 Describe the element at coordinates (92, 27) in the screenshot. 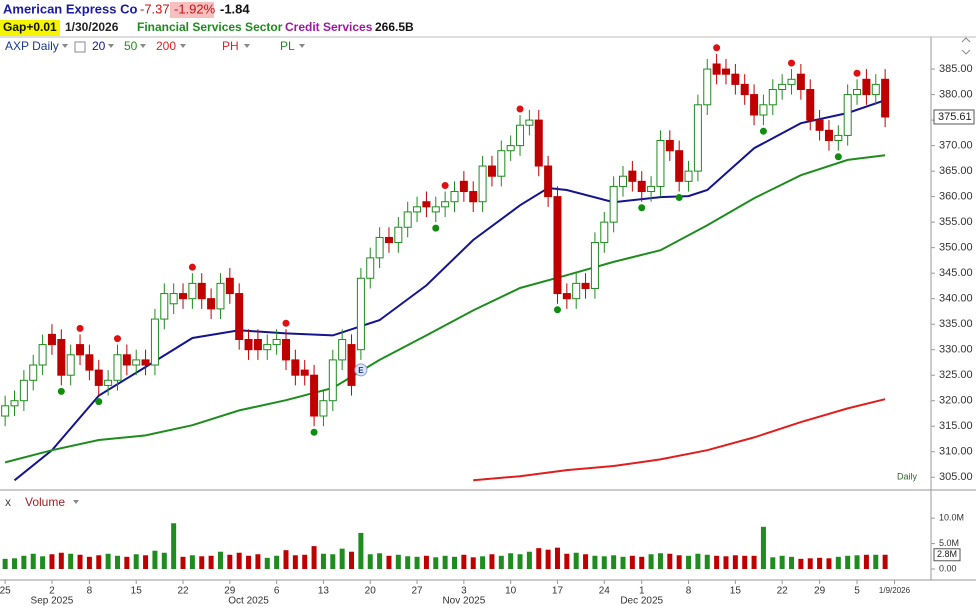

I see `date: 1/30/2026` at that location.